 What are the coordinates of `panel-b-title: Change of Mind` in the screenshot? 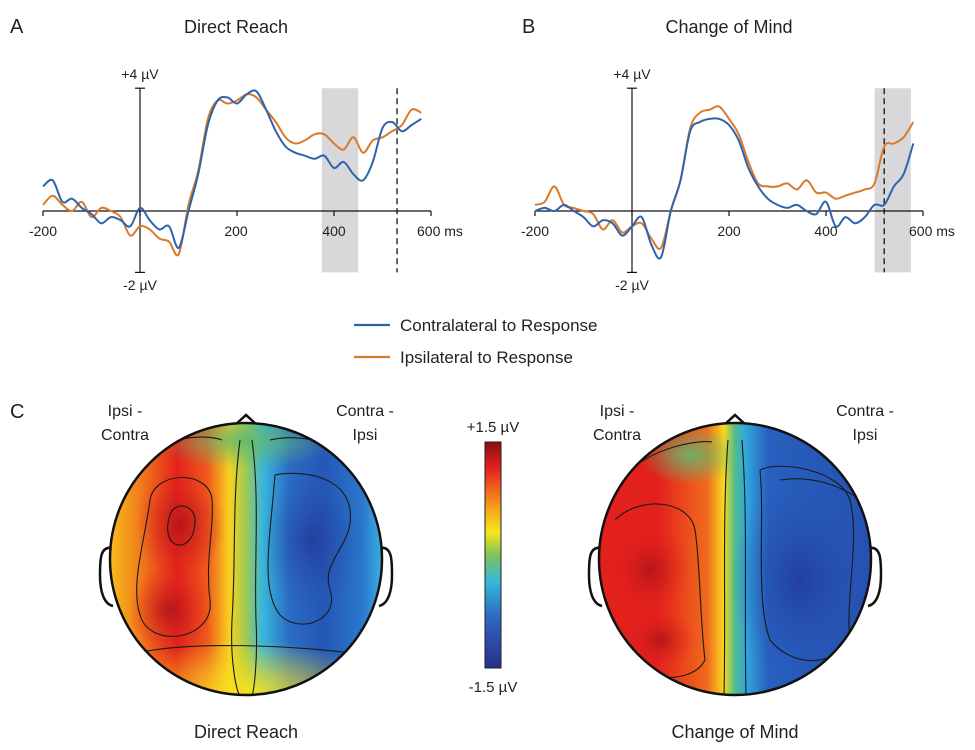 It's located at (728, 27).